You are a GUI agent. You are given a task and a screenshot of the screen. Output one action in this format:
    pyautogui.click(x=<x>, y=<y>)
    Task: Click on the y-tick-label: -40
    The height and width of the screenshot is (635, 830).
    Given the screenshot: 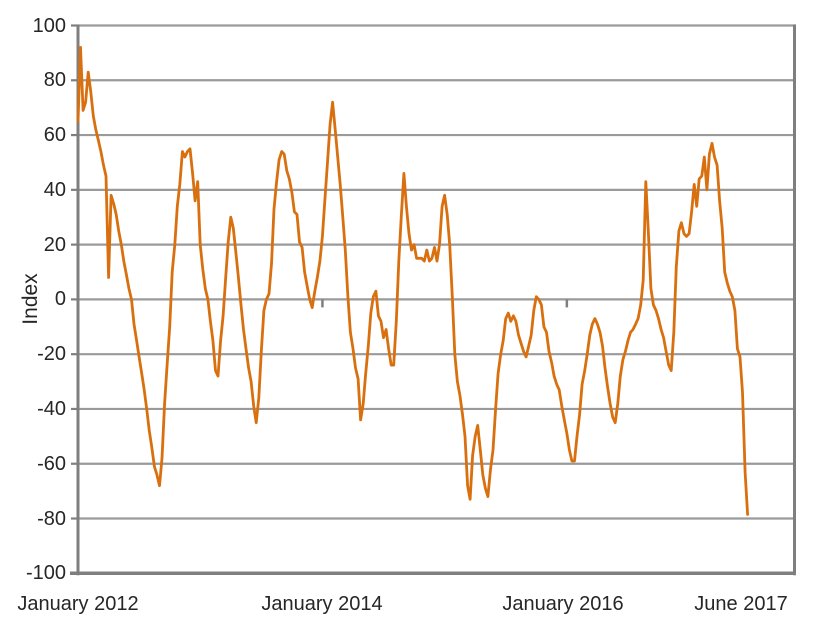 What is the action you would take?
    pyautogui.click(x=51, y=409)
    